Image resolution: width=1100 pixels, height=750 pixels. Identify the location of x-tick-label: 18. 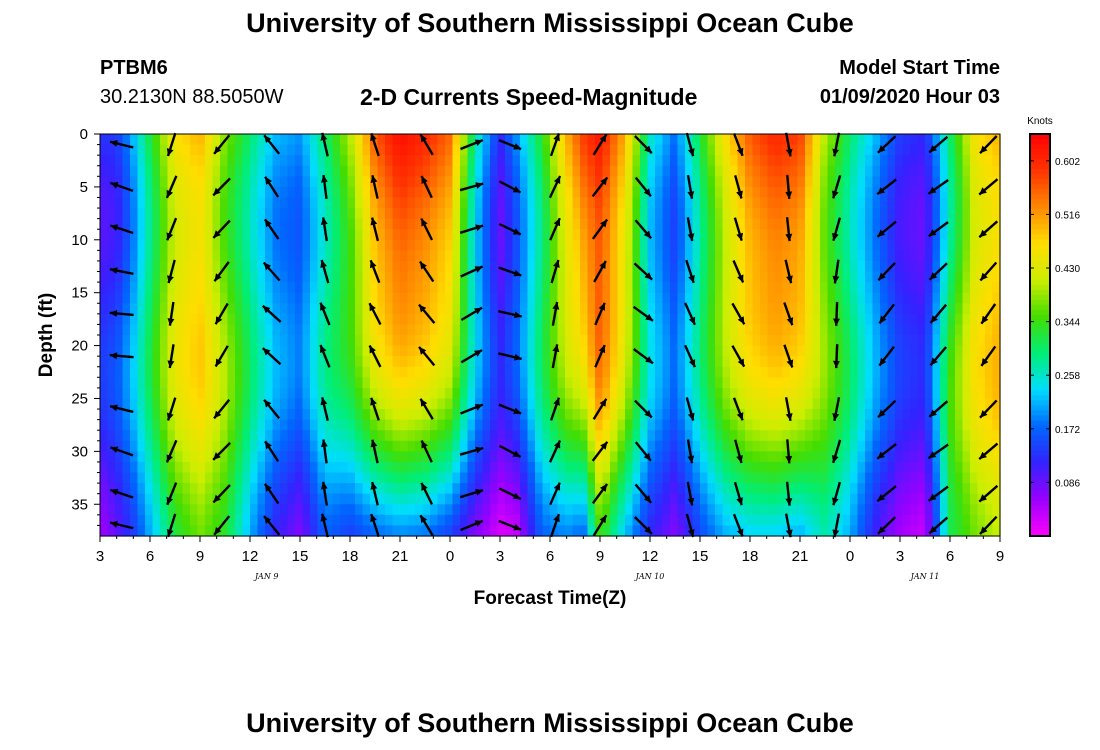
(350, 556).